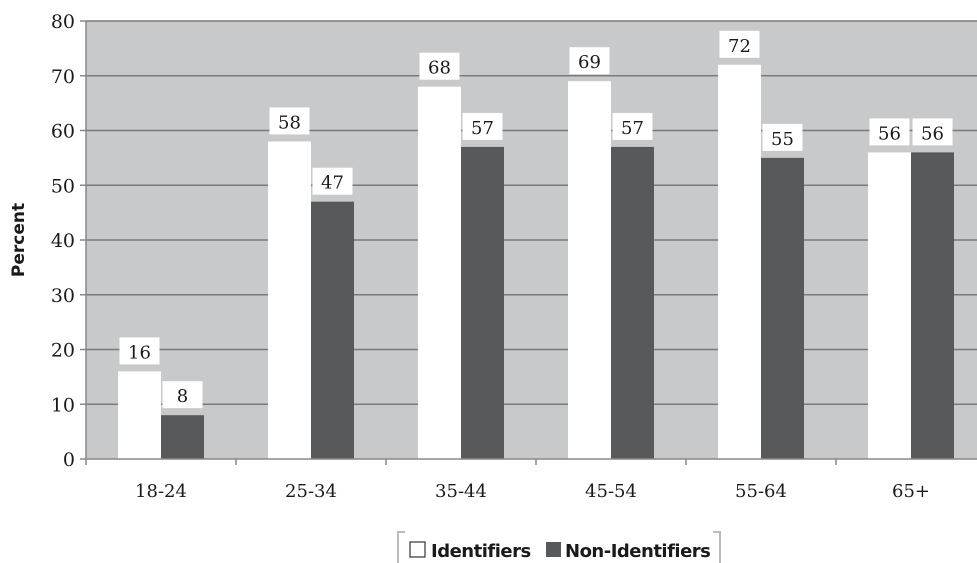  I want to click on data-label: 68, so click(439, 68).